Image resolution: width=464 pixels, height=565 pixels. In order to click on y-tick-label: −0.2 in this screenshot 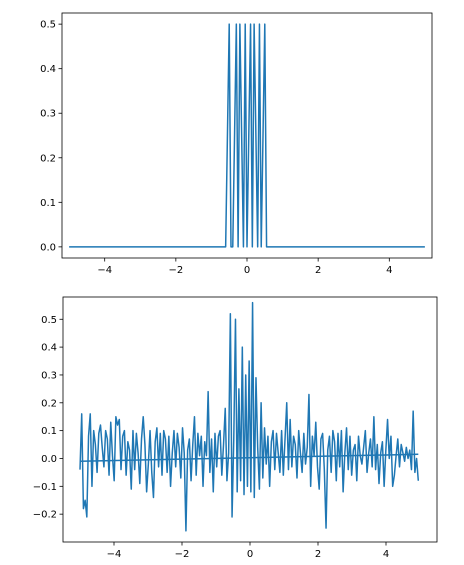, I will do `click(45, 515)`.